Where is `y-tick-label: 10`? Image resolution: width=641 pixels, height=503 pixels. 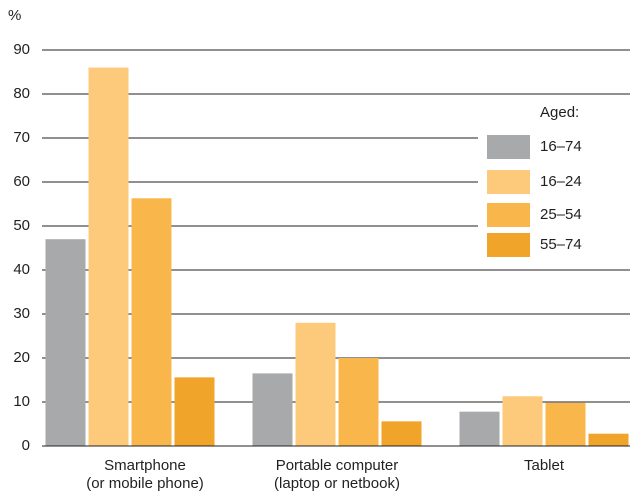 y-tick-label: 10 is located at coordinates (21, 401).